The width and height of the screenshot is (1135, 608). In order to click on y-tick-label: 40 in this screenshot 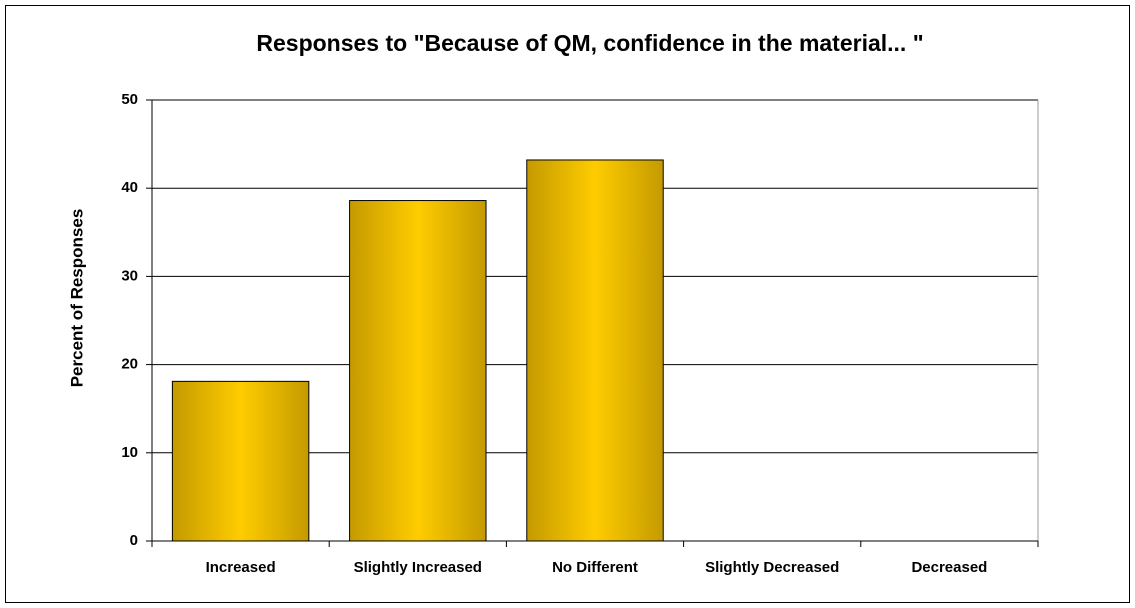, I will do `click(129, 187)`.